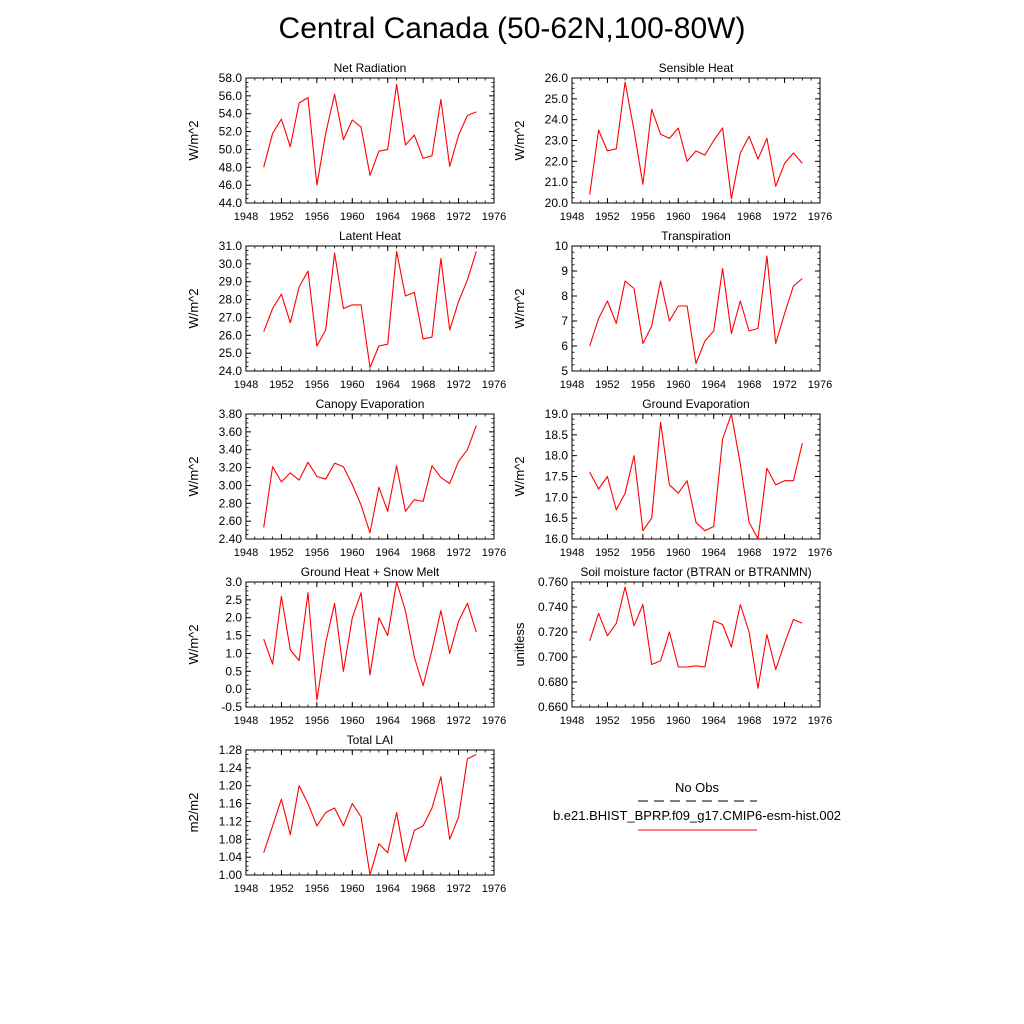 Image resolution: width=1024 pixels, height=1024 pixels. What do you see at coordinates (231, 521) in the screenshot?
I see `panel-5-y-tick-label: 2.60` at bounding box center [231, 521].